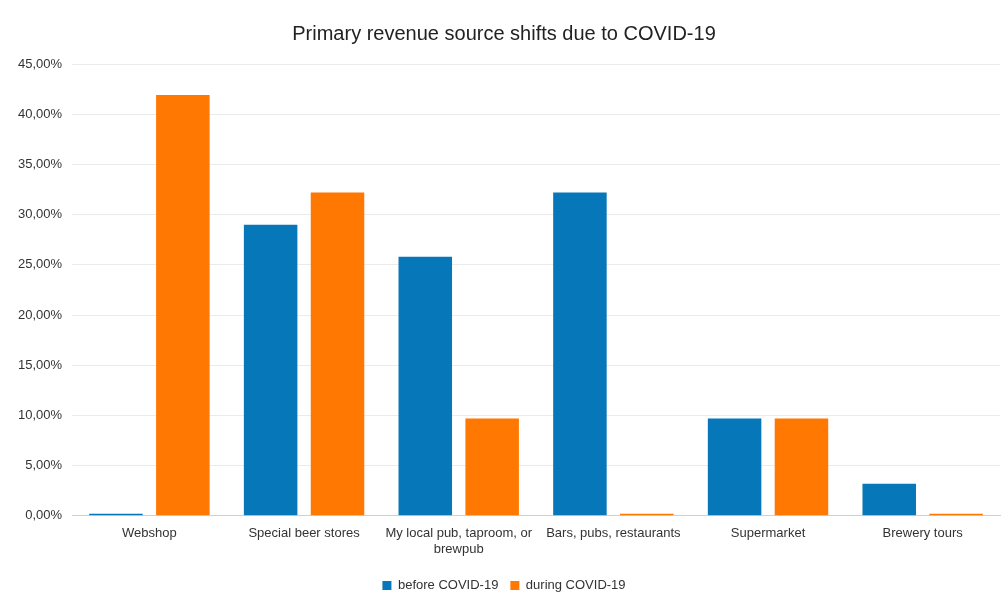  What do you see at coordinates (40, 264) in the screenshot?
I see `y-tick-label: 25,00%` at bounding box center [40, 264].